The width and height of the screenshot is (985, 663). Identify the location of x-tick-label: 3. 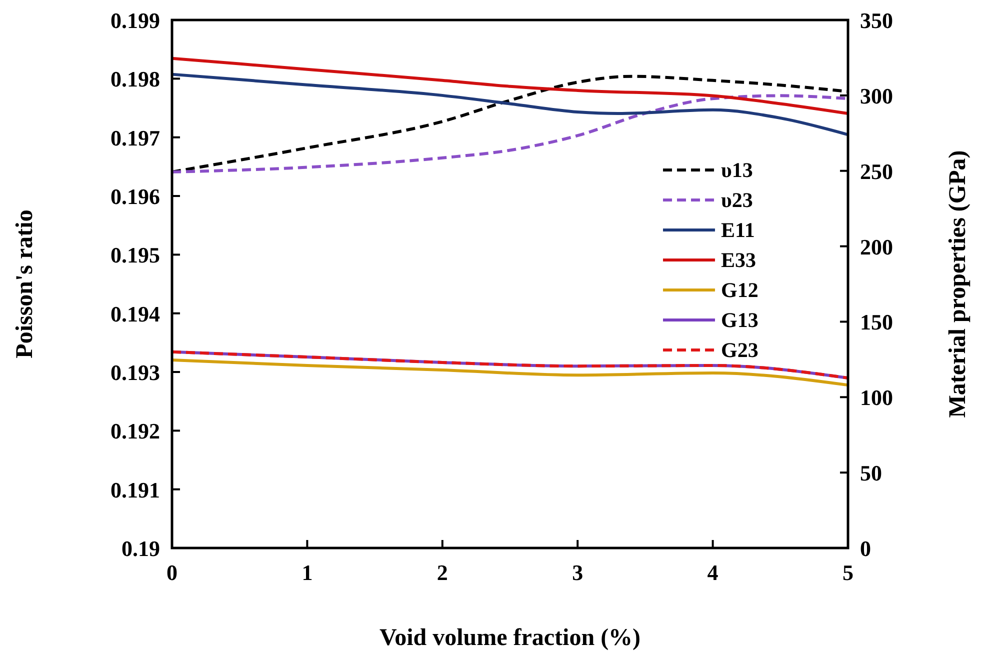
(578, 572).